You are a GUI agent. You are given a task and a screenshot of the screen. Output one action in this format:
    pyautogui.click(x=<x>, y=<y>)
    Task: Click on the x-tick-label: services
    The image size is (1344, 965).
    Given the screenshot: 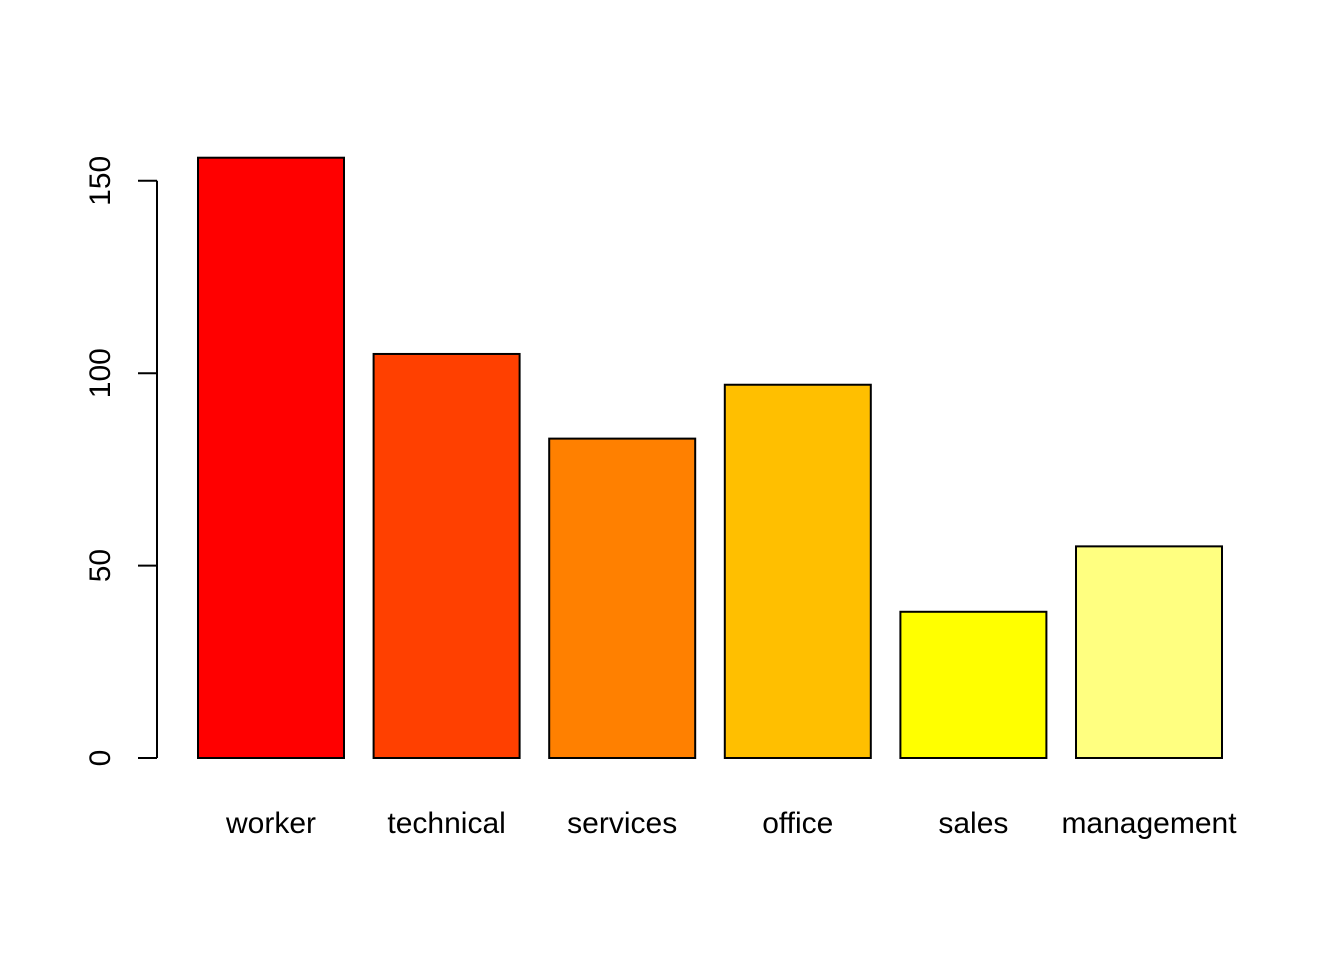 What is the action you would take?
    pyautogui.click(x=622, y=823)
    